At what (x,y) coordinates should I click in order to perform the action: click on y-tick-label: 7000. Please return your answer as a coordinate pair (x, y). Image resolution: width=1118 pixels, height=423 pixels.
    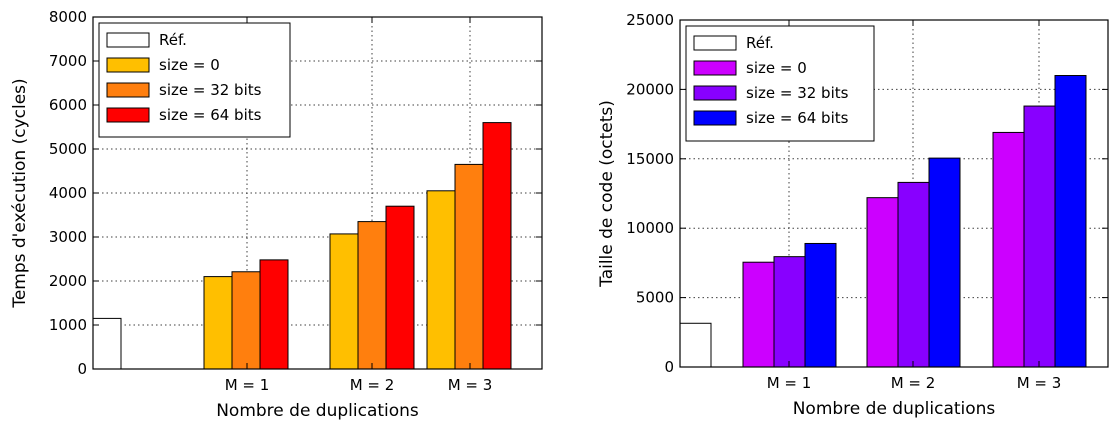
    Looking at the image, I should click on (68, 61).